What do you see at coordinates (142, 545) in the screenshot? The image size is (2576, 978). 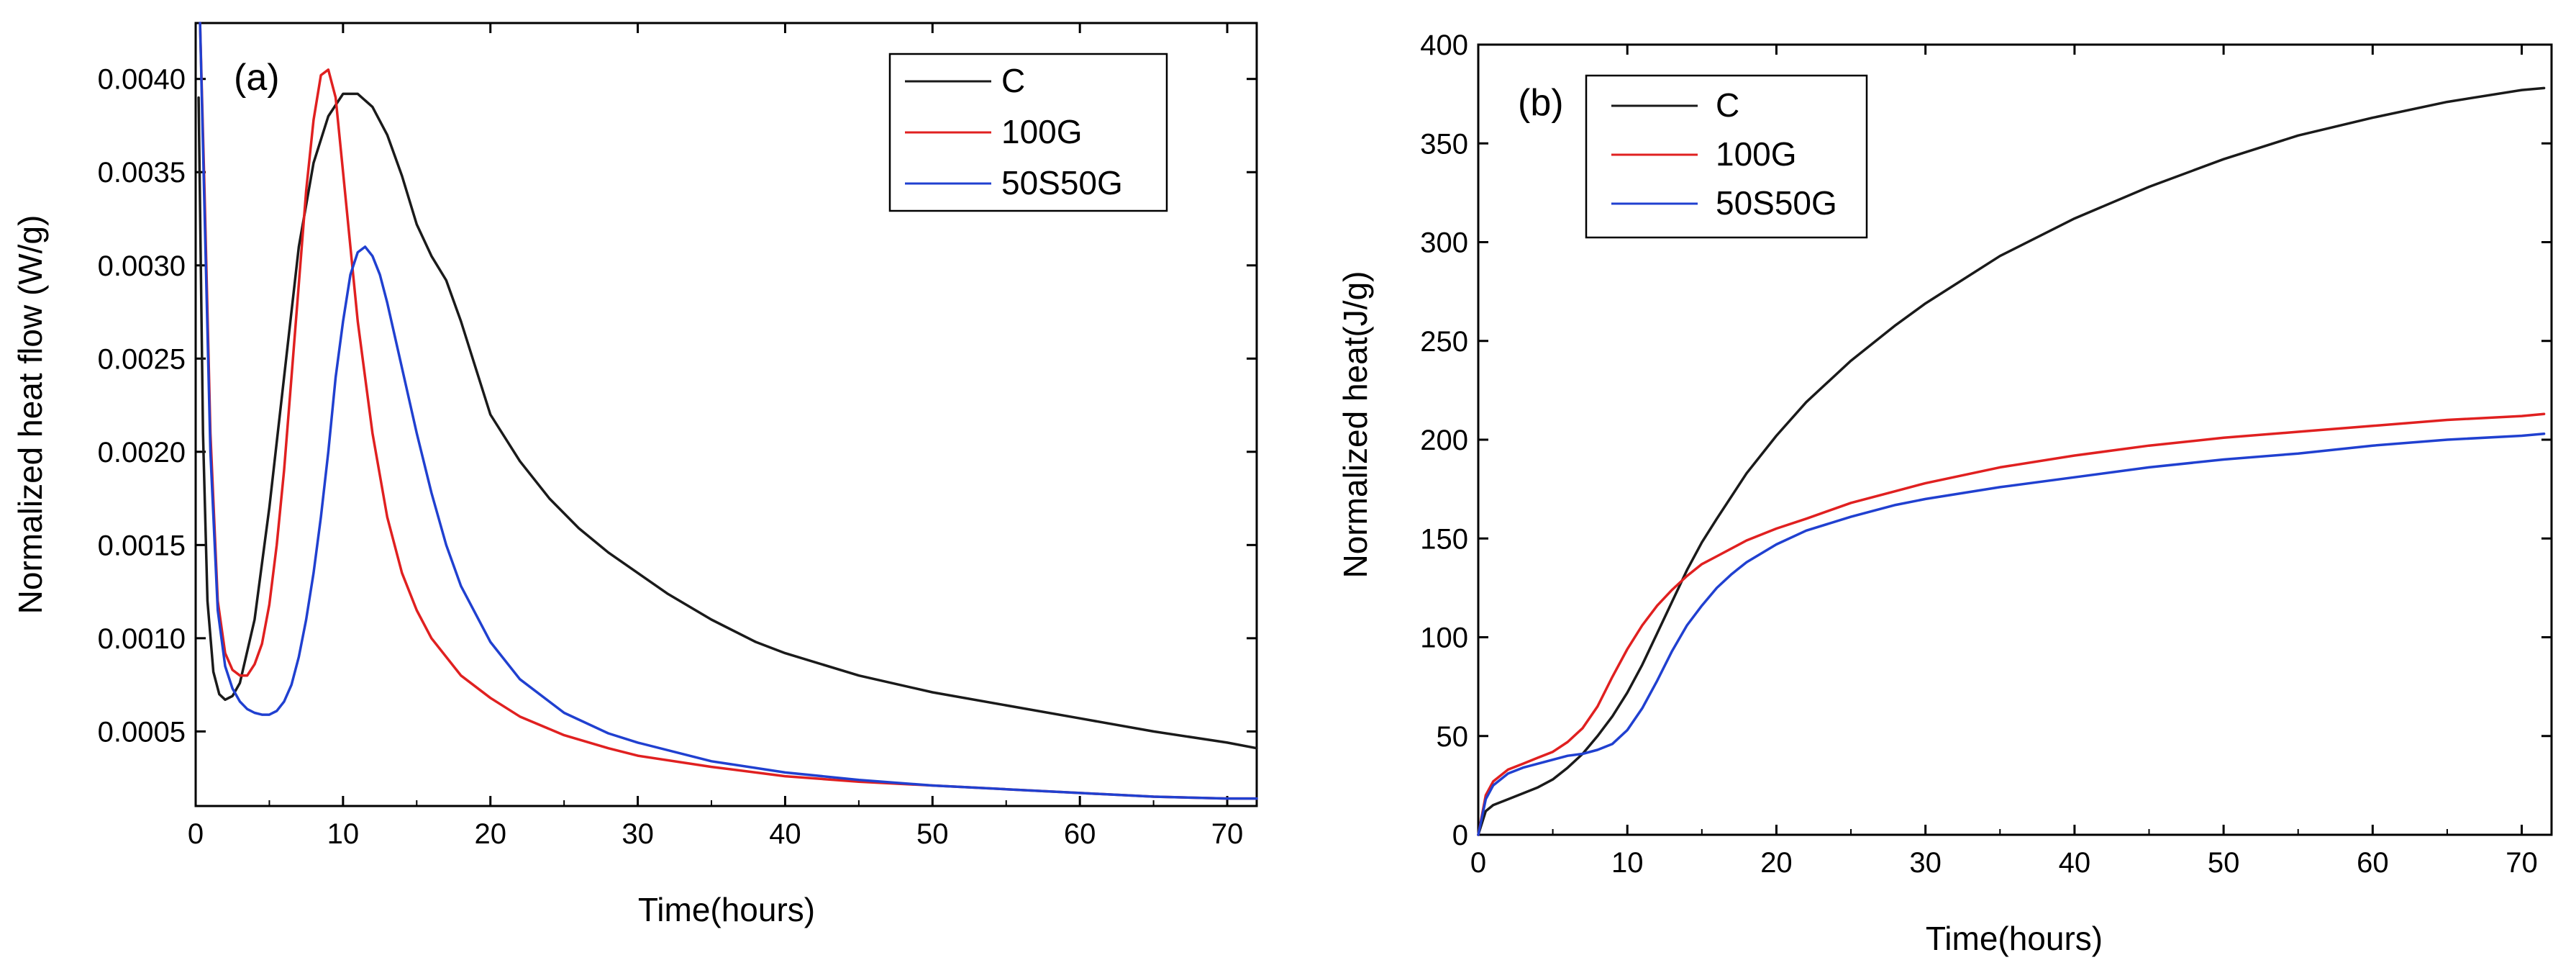 I see `y-tick-label: 0.0015` at bounding box center [142, 545].